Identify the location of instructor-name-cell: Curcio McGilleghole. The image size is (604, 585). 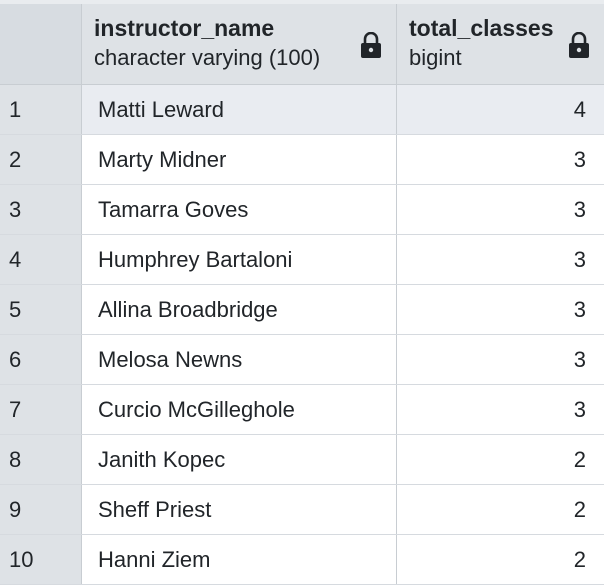
(239, 409).